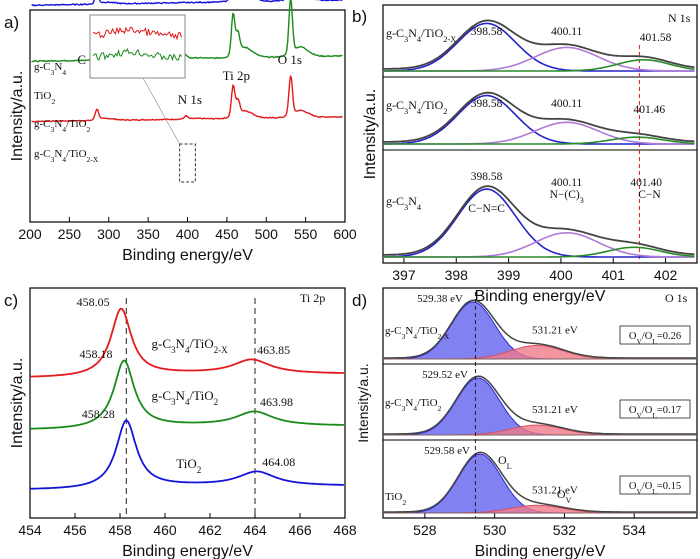 The image size is (700, 559). Describe the element at coordinates (359, 300) in the screenshot. I see `panel-d-letter: d)` at that location.